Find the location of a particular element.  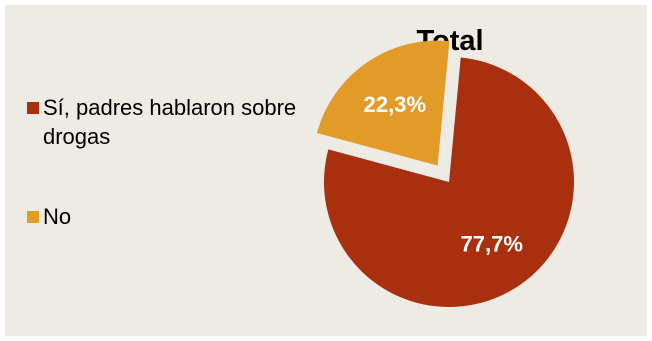

legend-swatch-no is located at coordinates (33, 217).